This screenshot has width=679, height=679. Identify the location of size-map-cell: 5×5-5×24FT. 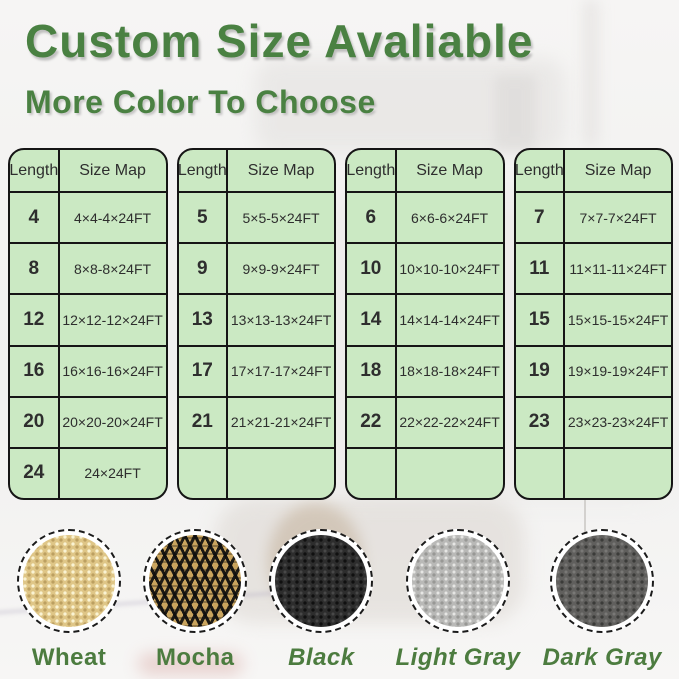
(281, 216).